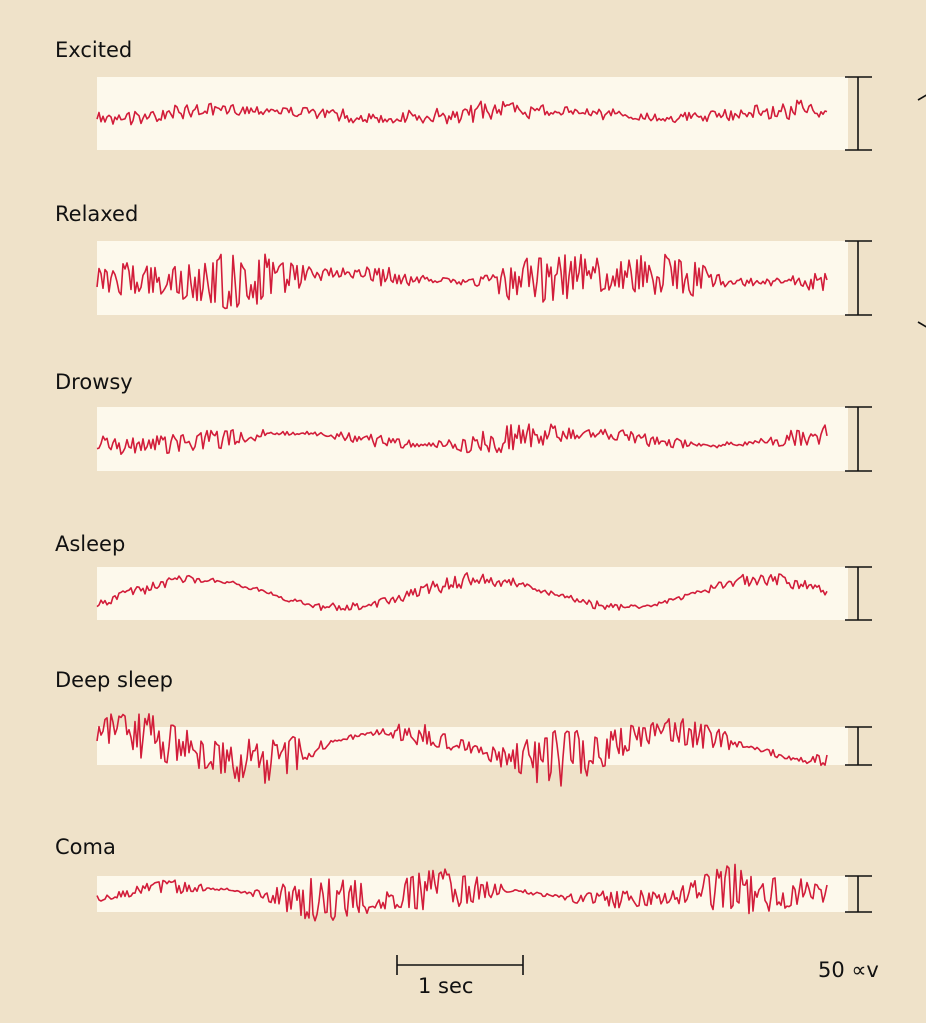 The height and width of the screenshot is (1023, 926). I want to click on trace-label: Asleep, so click(90, 544).